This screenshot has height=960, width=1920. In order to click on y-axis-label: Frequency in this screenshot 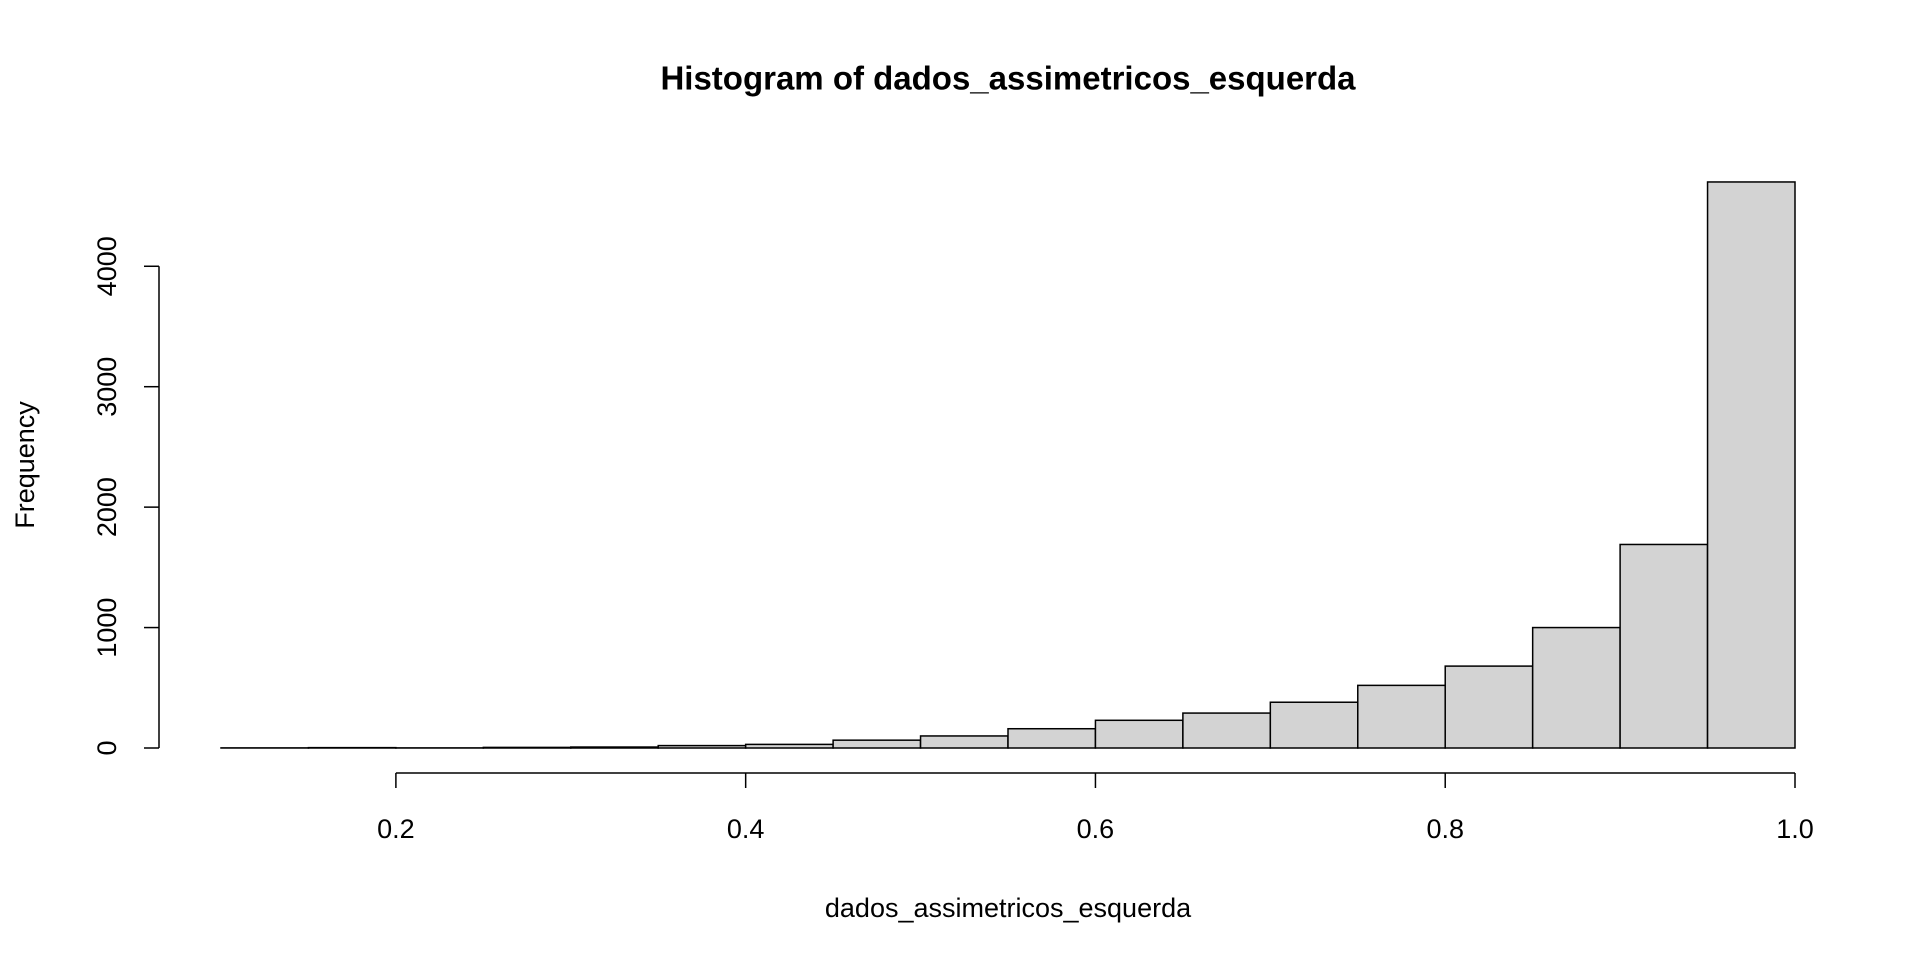, I will do `click(25, 465)`.